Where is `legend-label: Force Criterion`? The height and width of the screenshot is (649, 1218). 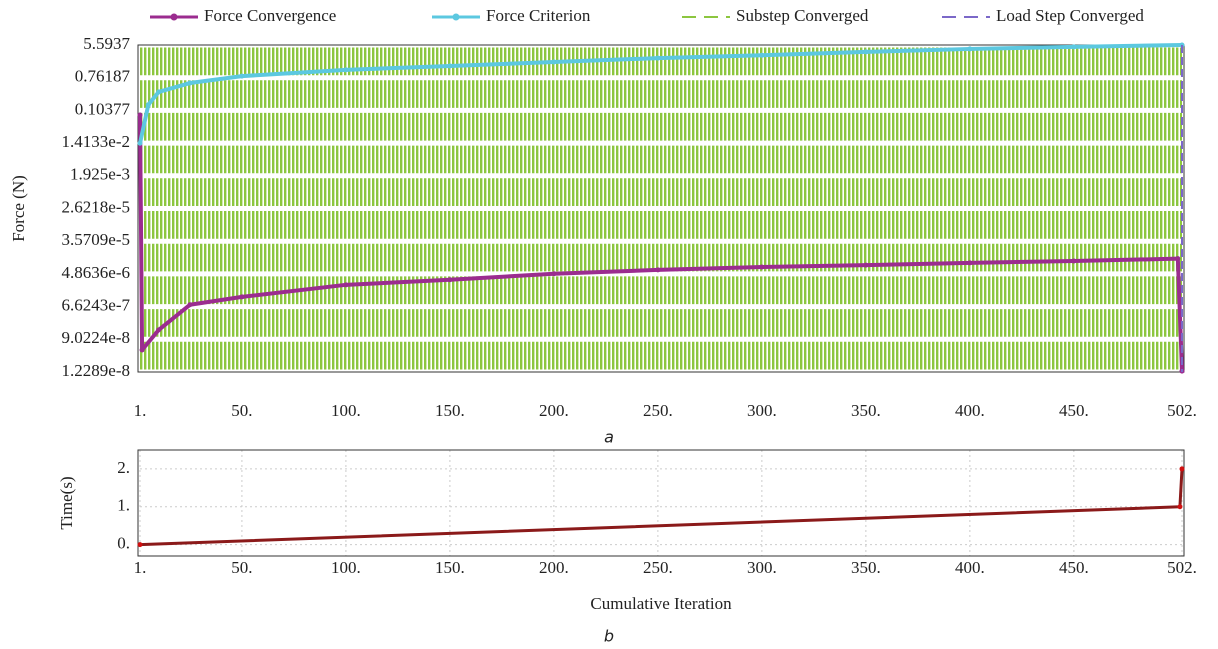
legend-label: Force Criterion is located at coordinates (538, 15).